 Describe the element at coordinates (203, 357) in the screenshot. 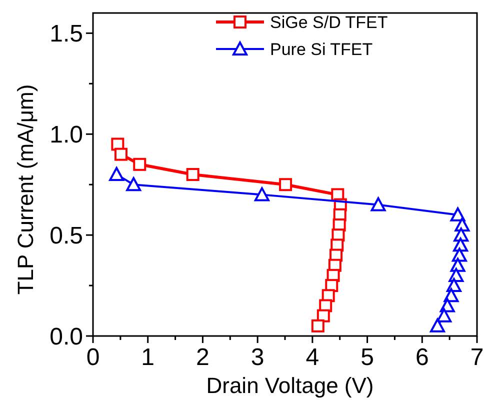

I see `x-tick-label: 2` at that location.